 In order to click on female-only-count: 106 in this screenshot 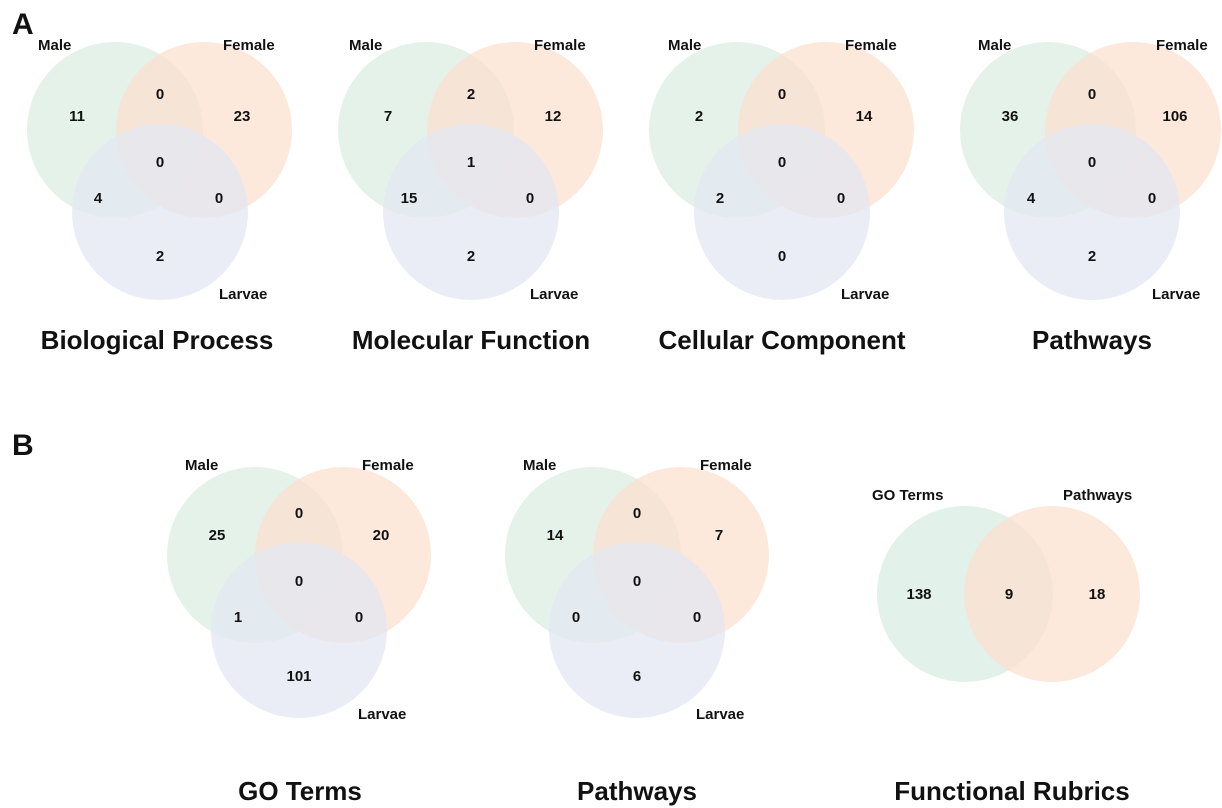, I will do `click(1174, 116)`.